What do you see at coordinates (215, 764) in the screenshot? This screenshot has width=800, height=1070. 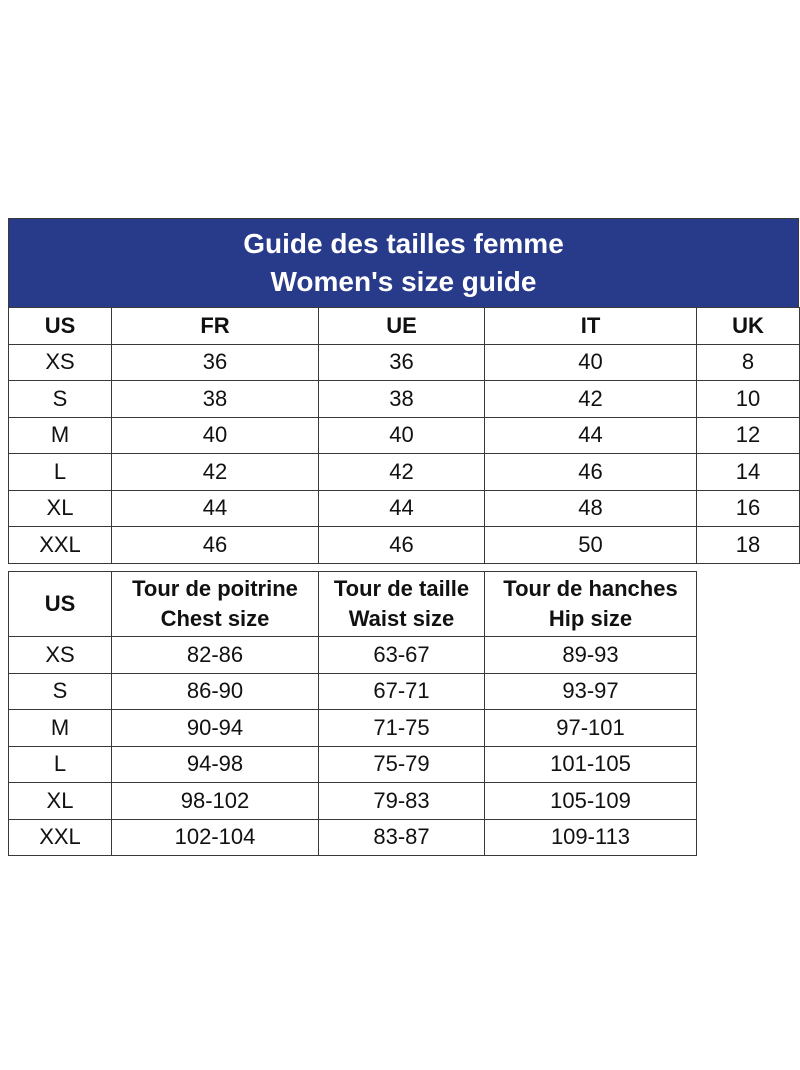 I see `table-cell: 94-98` at bounding box center [215, 764].